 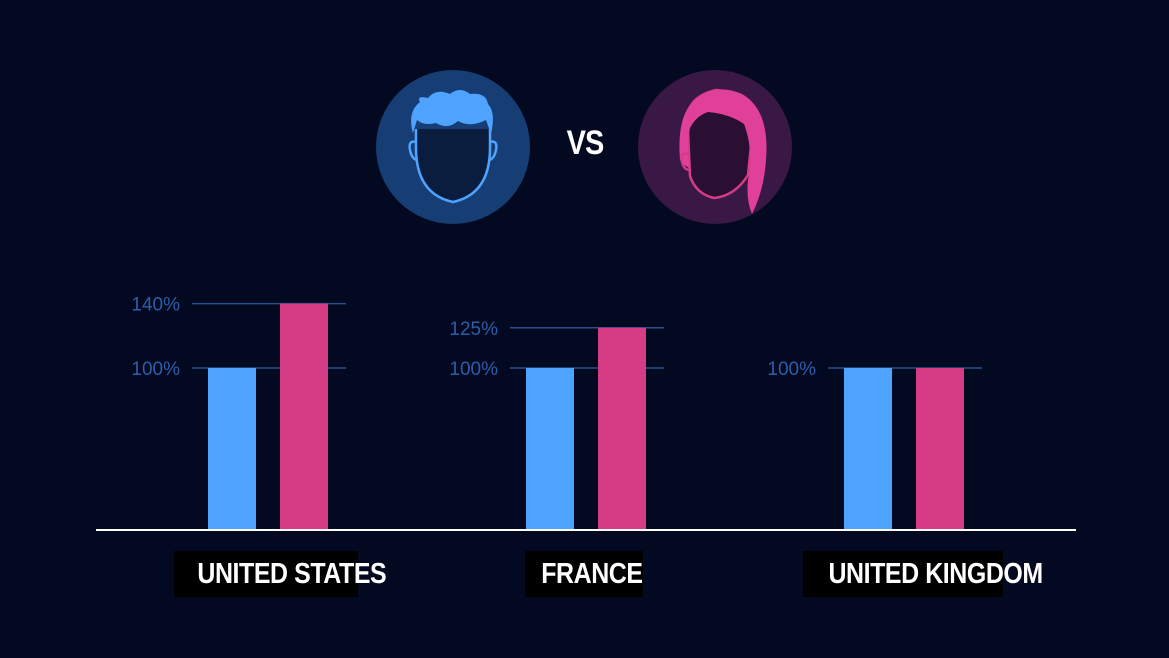 I want to click on tick-label: 125%, so click(x=473, y=329).